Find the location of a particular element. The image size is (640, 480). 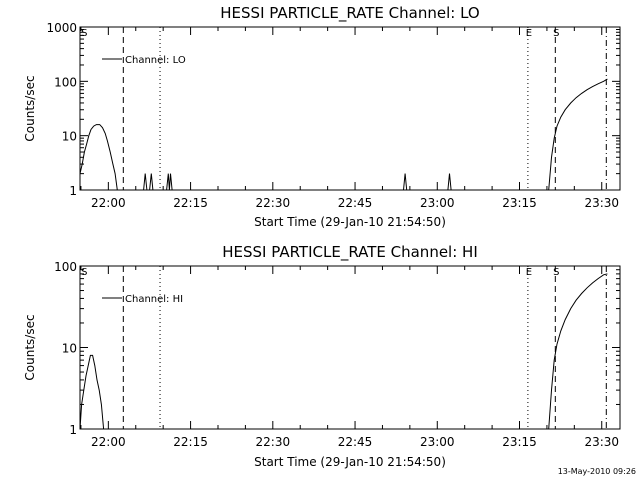

chart-title: HESSI PARTICLE_RATE Channel: HI is located at coordinates (350, 252).